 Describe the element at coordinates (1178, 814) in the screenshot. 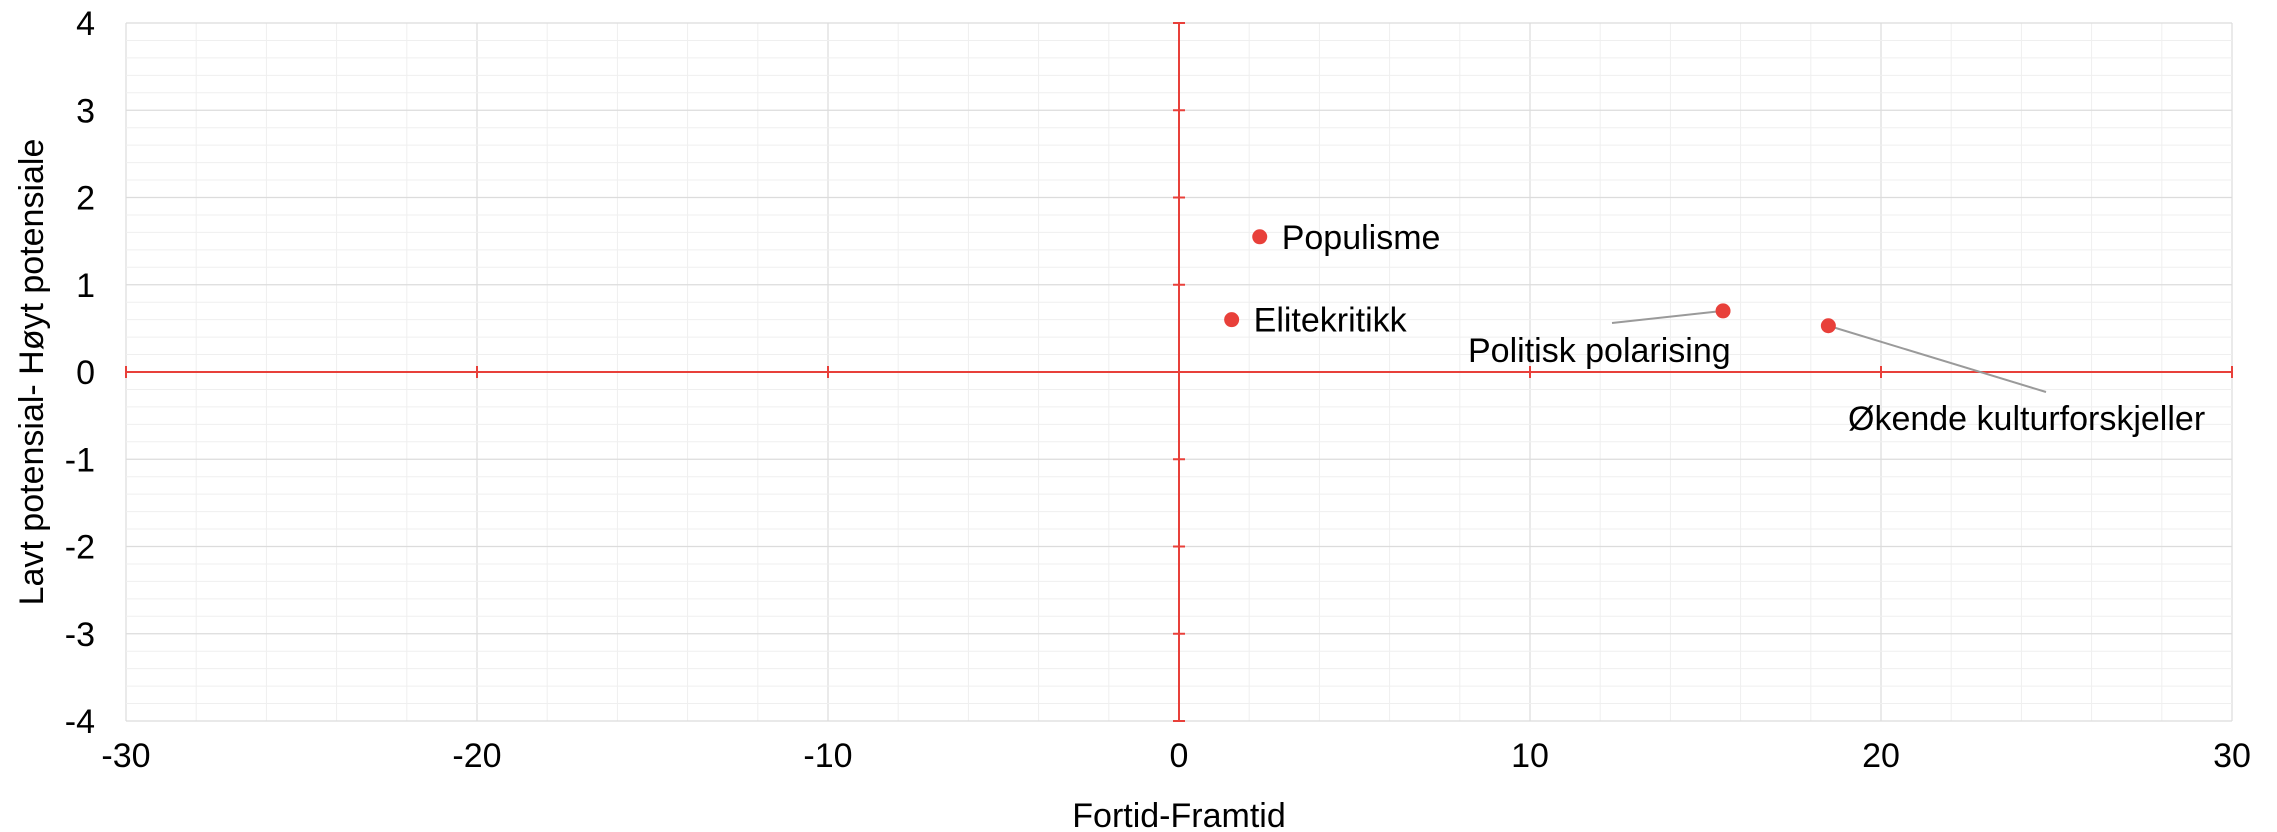

I see `x-axis-title: Fortid-Framtid` at that location.